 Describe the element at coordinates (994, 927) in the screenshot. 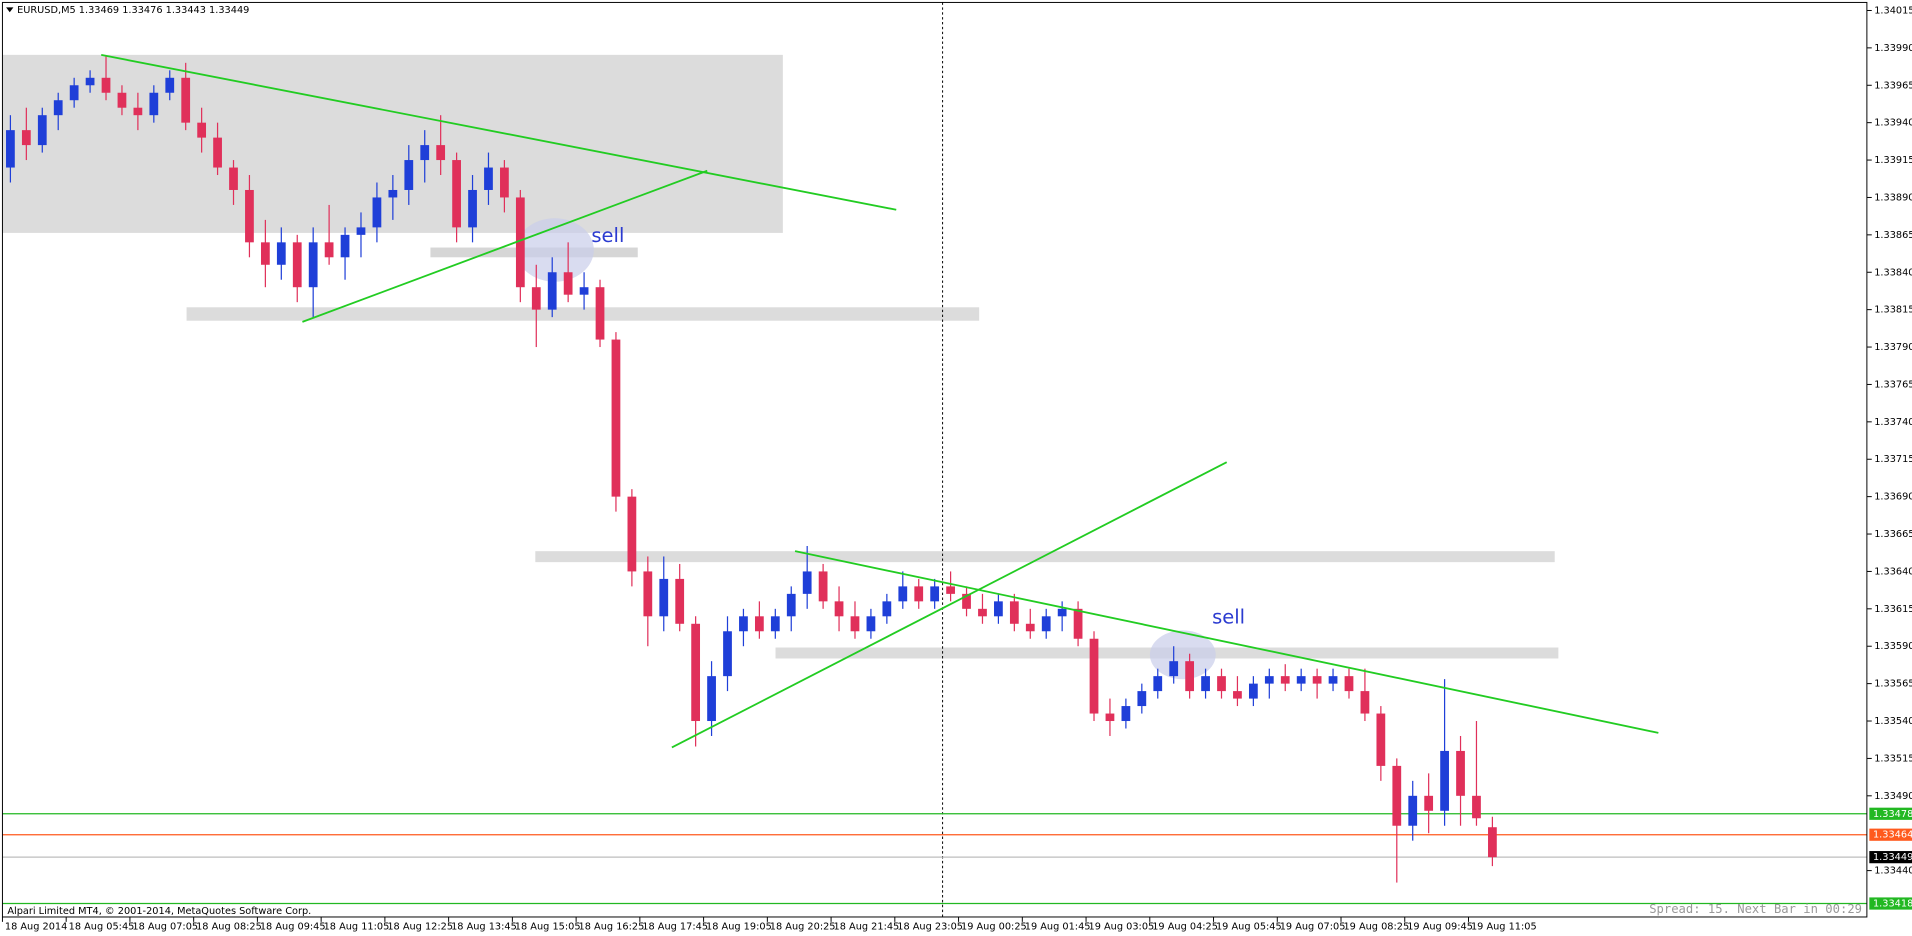

I see `x-tick-label: 19 Aug 00:25` at that location.